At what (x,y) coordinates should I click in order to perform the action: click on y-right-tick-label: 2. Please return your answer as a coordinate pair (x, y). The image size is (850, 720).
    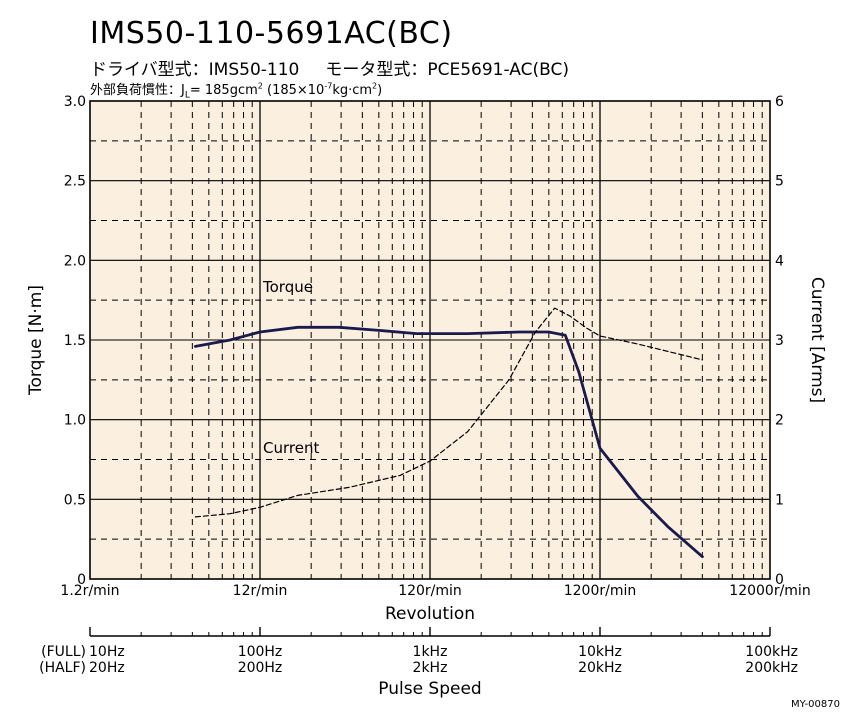
    Looking at the image, I should click on (779, 421).